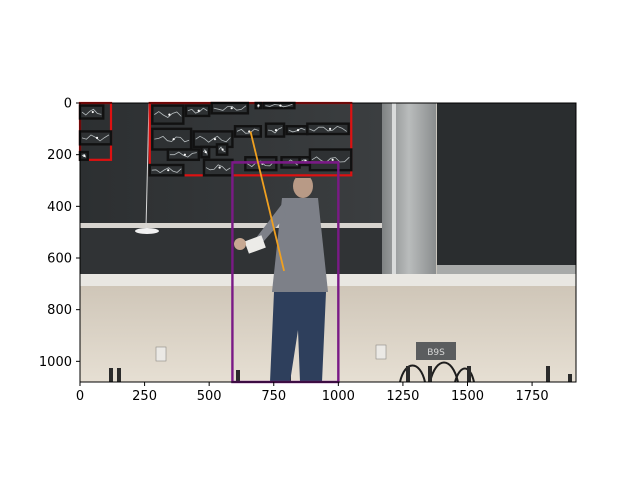  Describe the element at coordinates (80, 396) in the screenshot. I see `x-tick-label: 0` at that location.